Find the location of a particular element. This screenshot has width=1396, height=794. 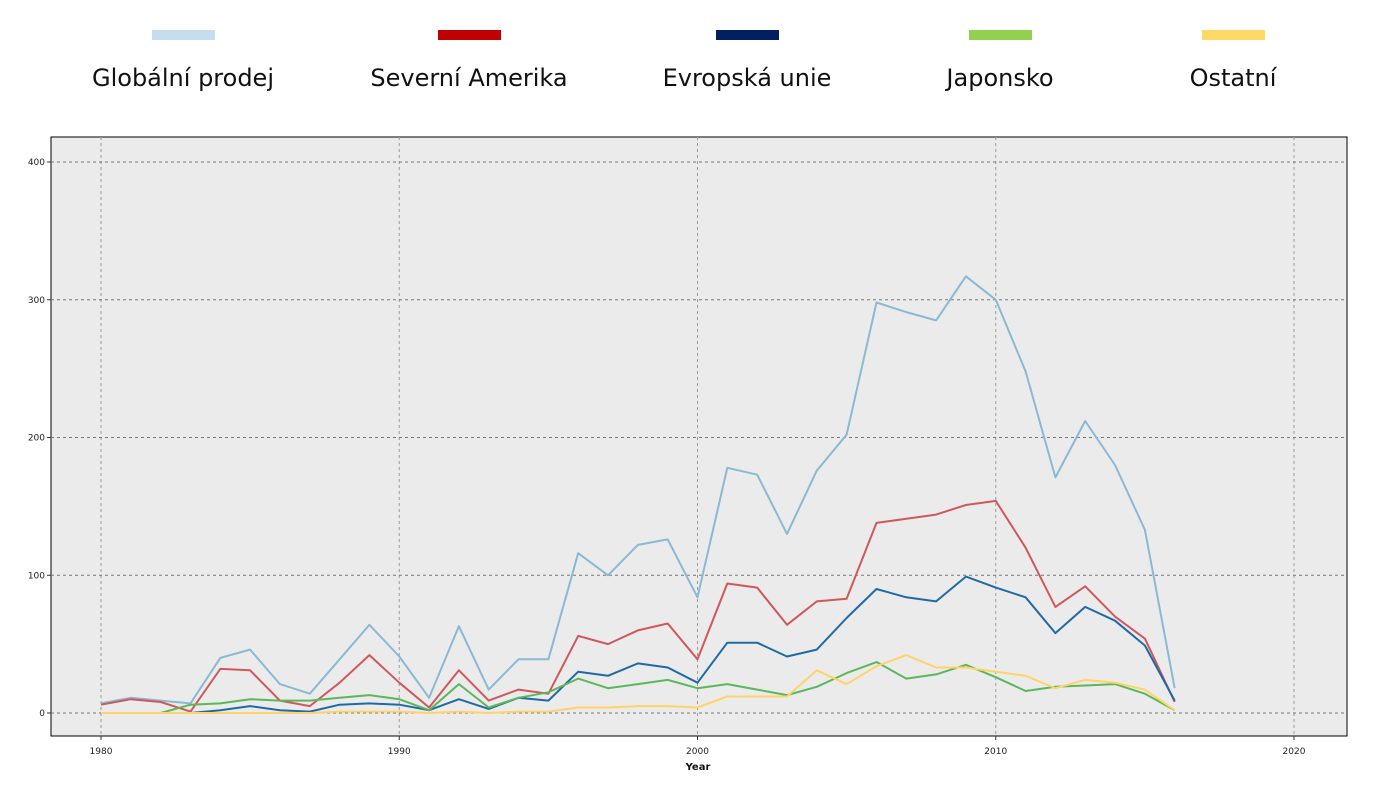

x-axis-label: Year is located at coordinates (698, 767).